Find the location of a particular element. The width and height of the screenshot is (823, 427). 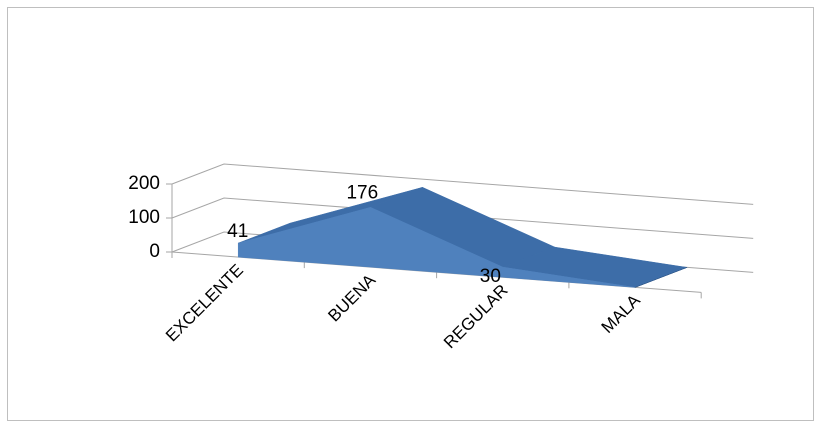

y-axis-tick-labels: 0 100 200 is located at coordinates (144, 217).